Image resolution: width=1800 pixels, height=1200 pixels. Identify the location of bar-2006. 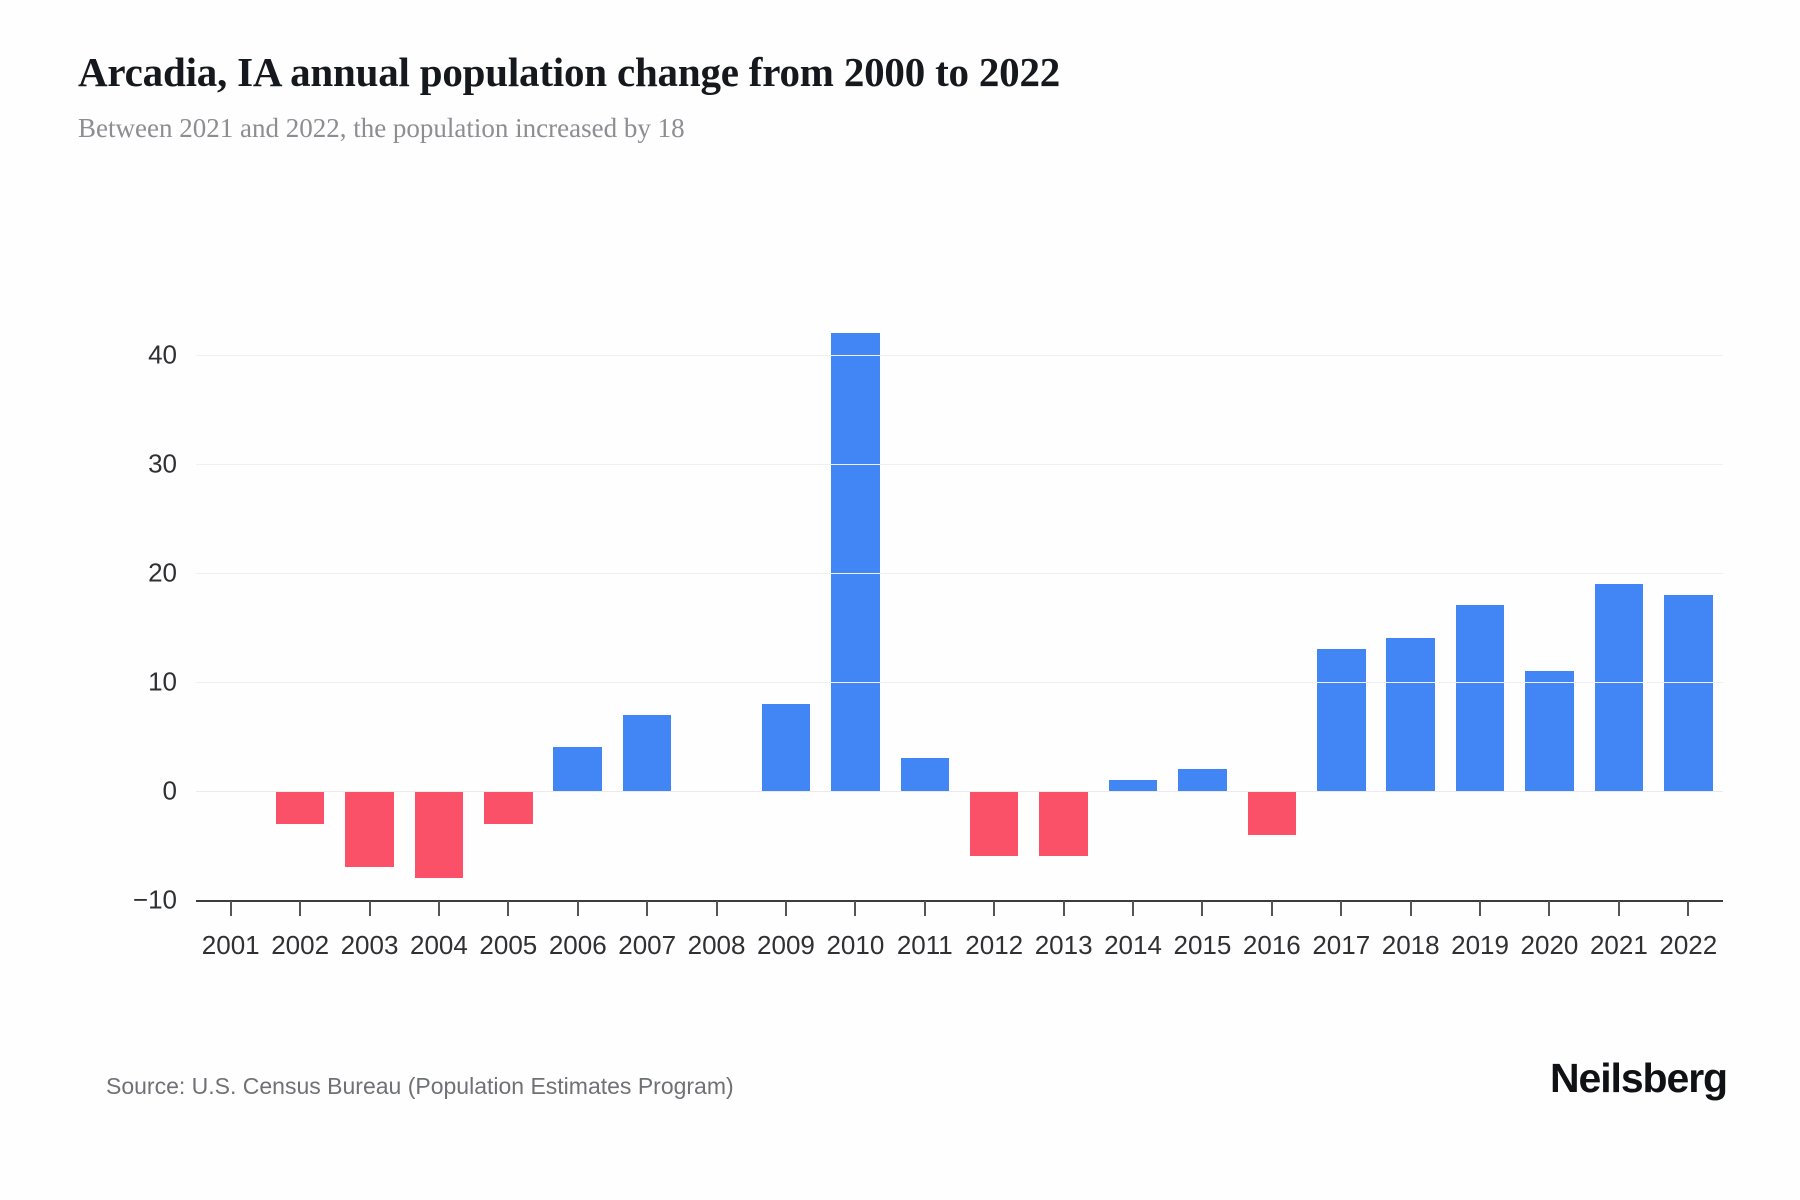
(578, 769).